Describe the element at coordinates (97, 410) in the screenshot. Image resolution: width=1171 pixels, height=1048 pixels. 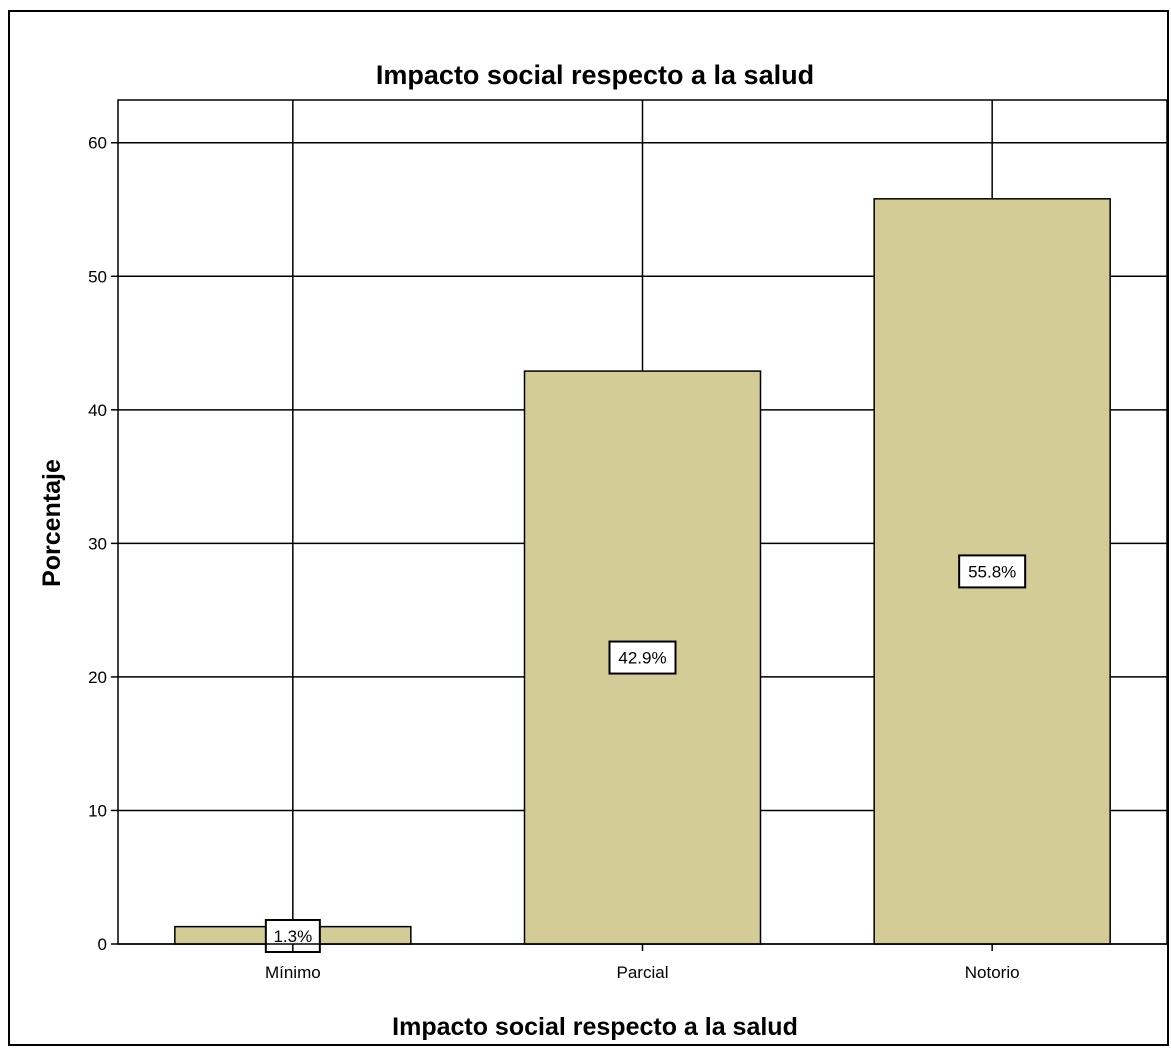
I see `y-tick-label: 40` at that location.